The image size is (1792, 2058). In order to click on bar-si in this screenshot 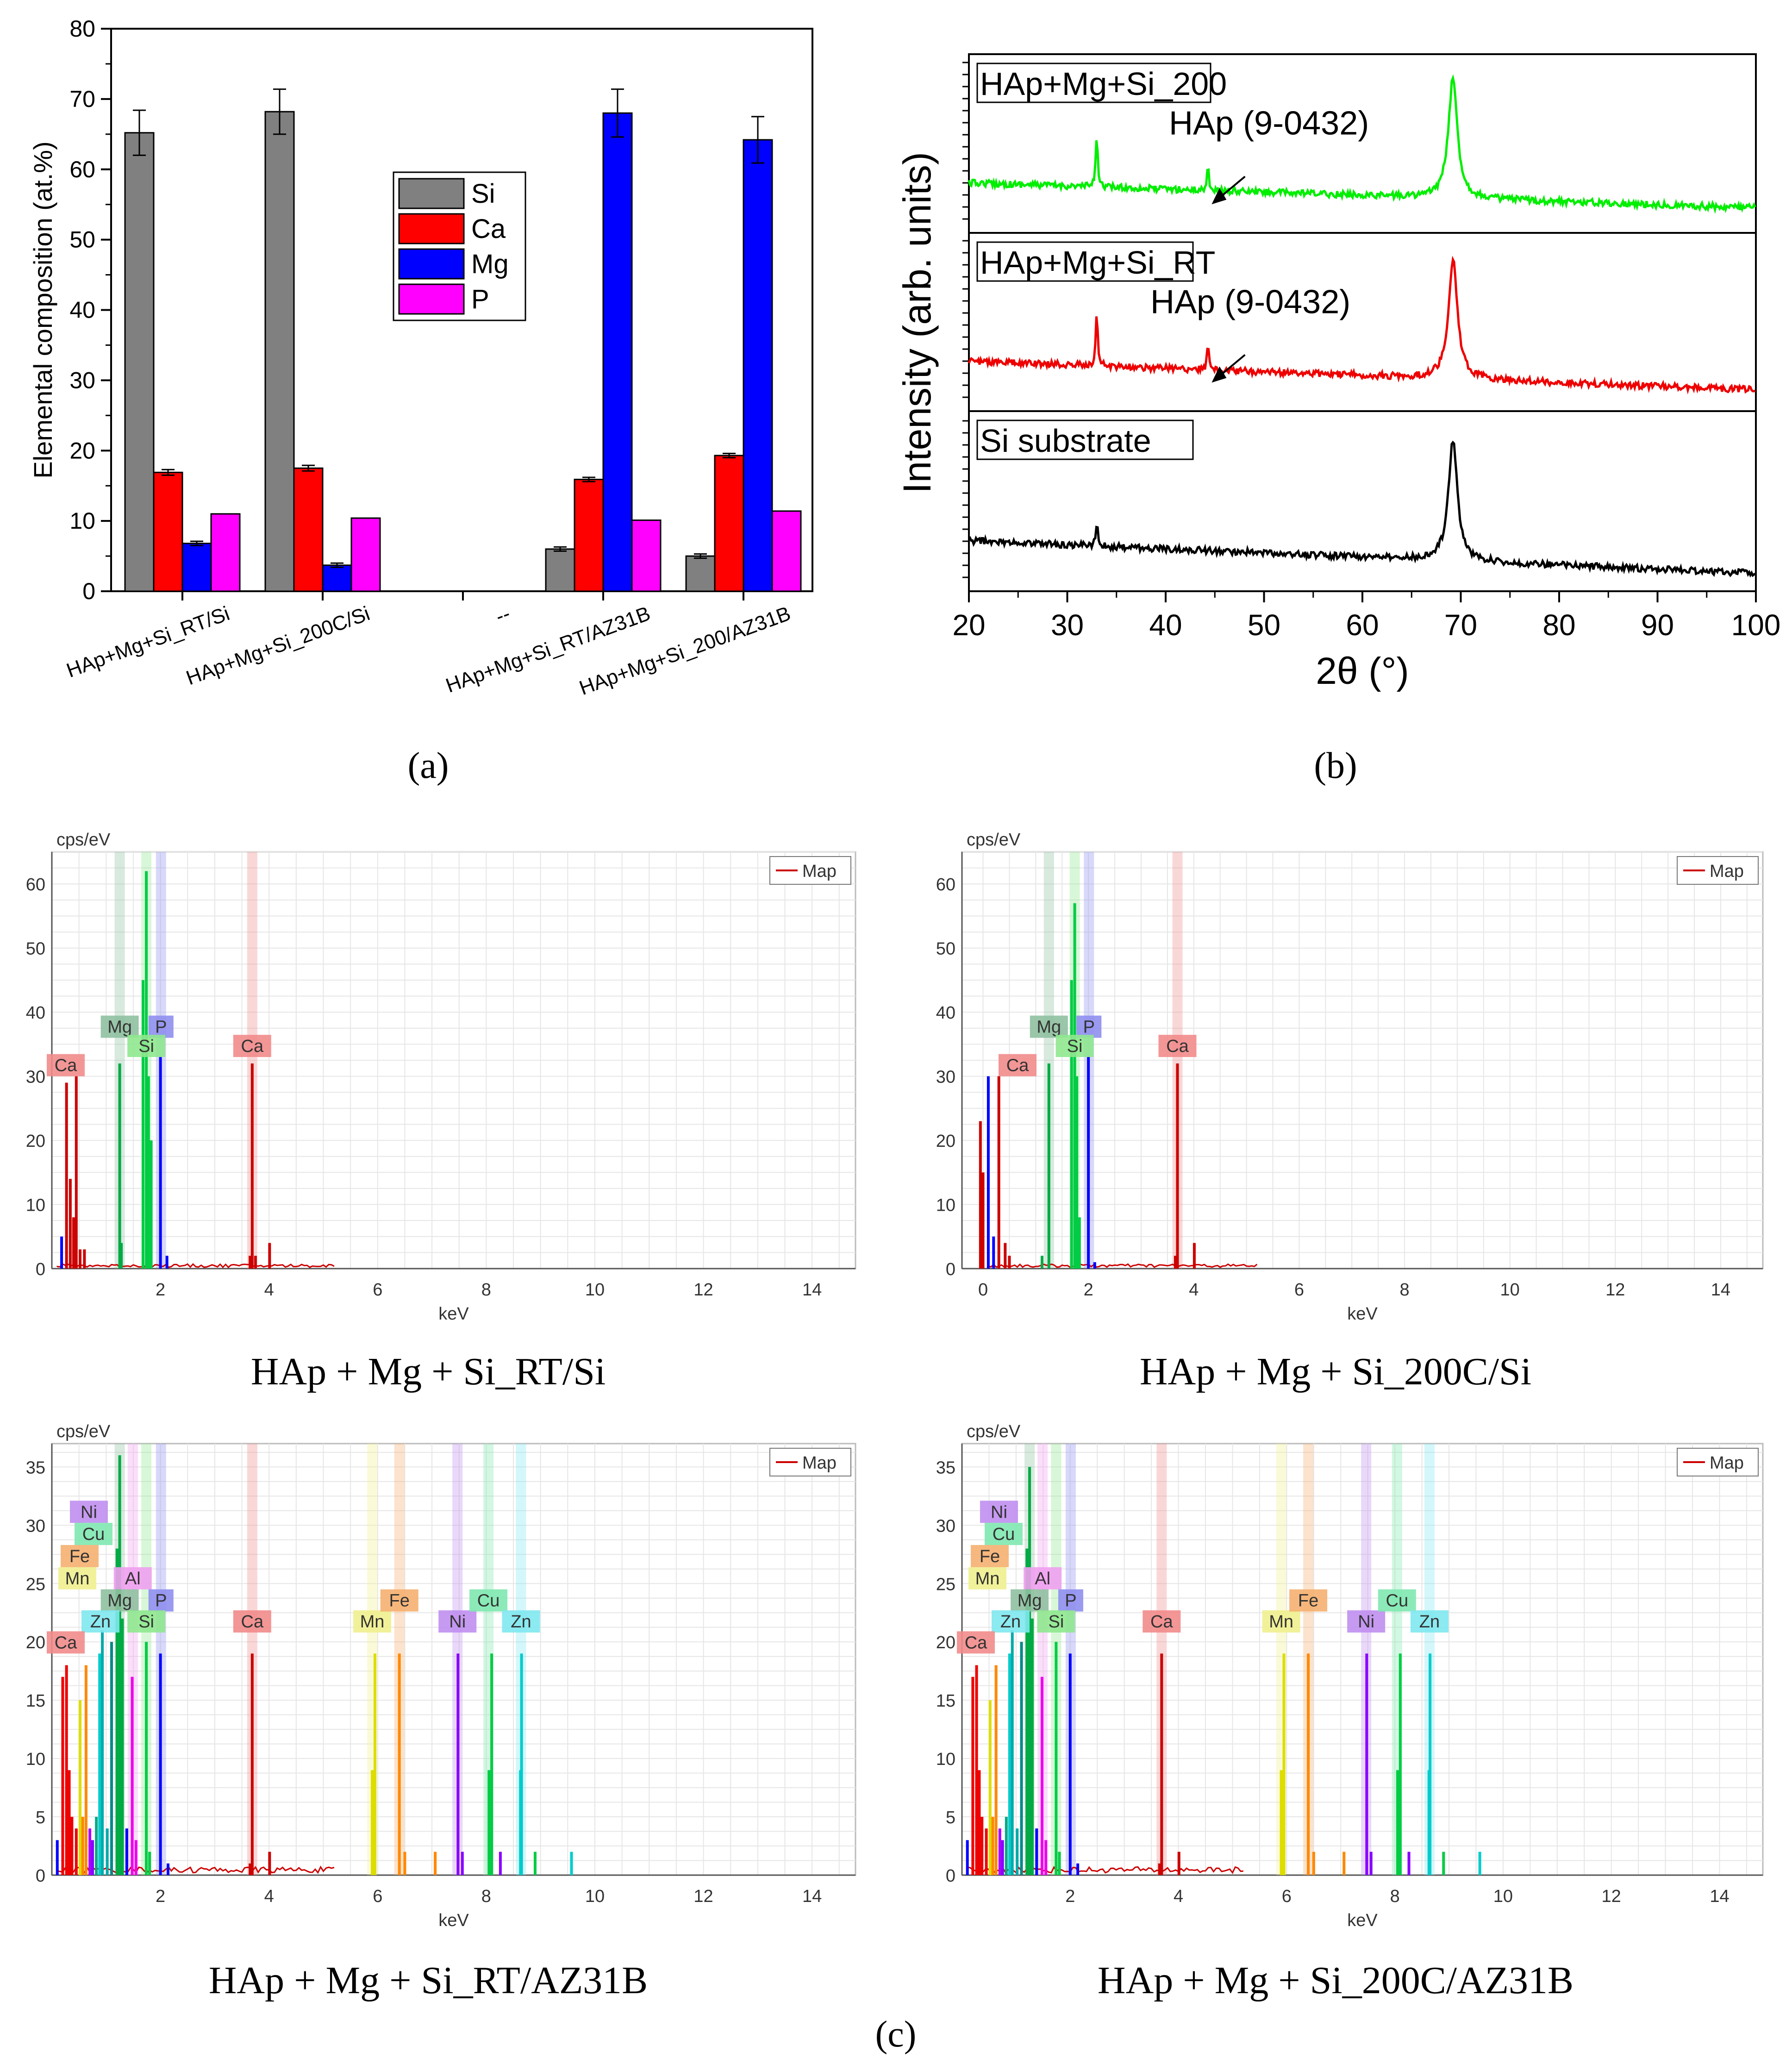, I will do `click(700, 573)`.